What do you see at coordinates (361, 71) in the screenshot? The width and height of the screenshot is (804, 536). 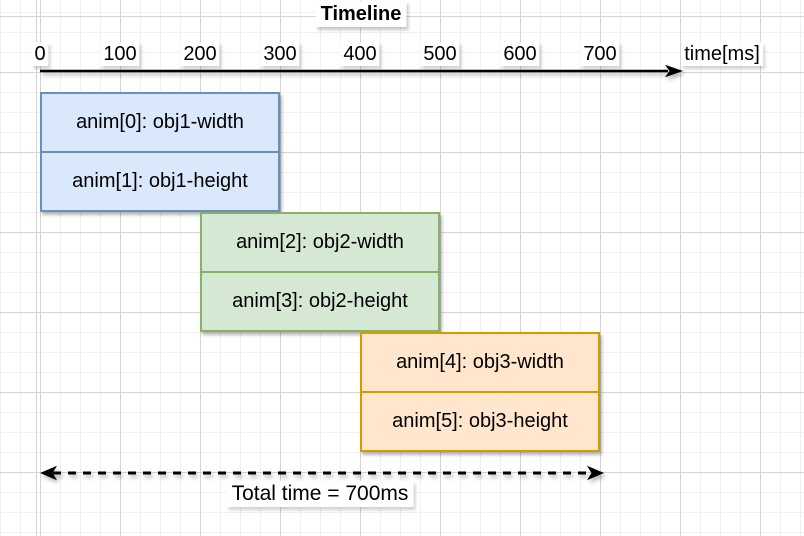 I see `time-axis` at bounding box center [361, 71].